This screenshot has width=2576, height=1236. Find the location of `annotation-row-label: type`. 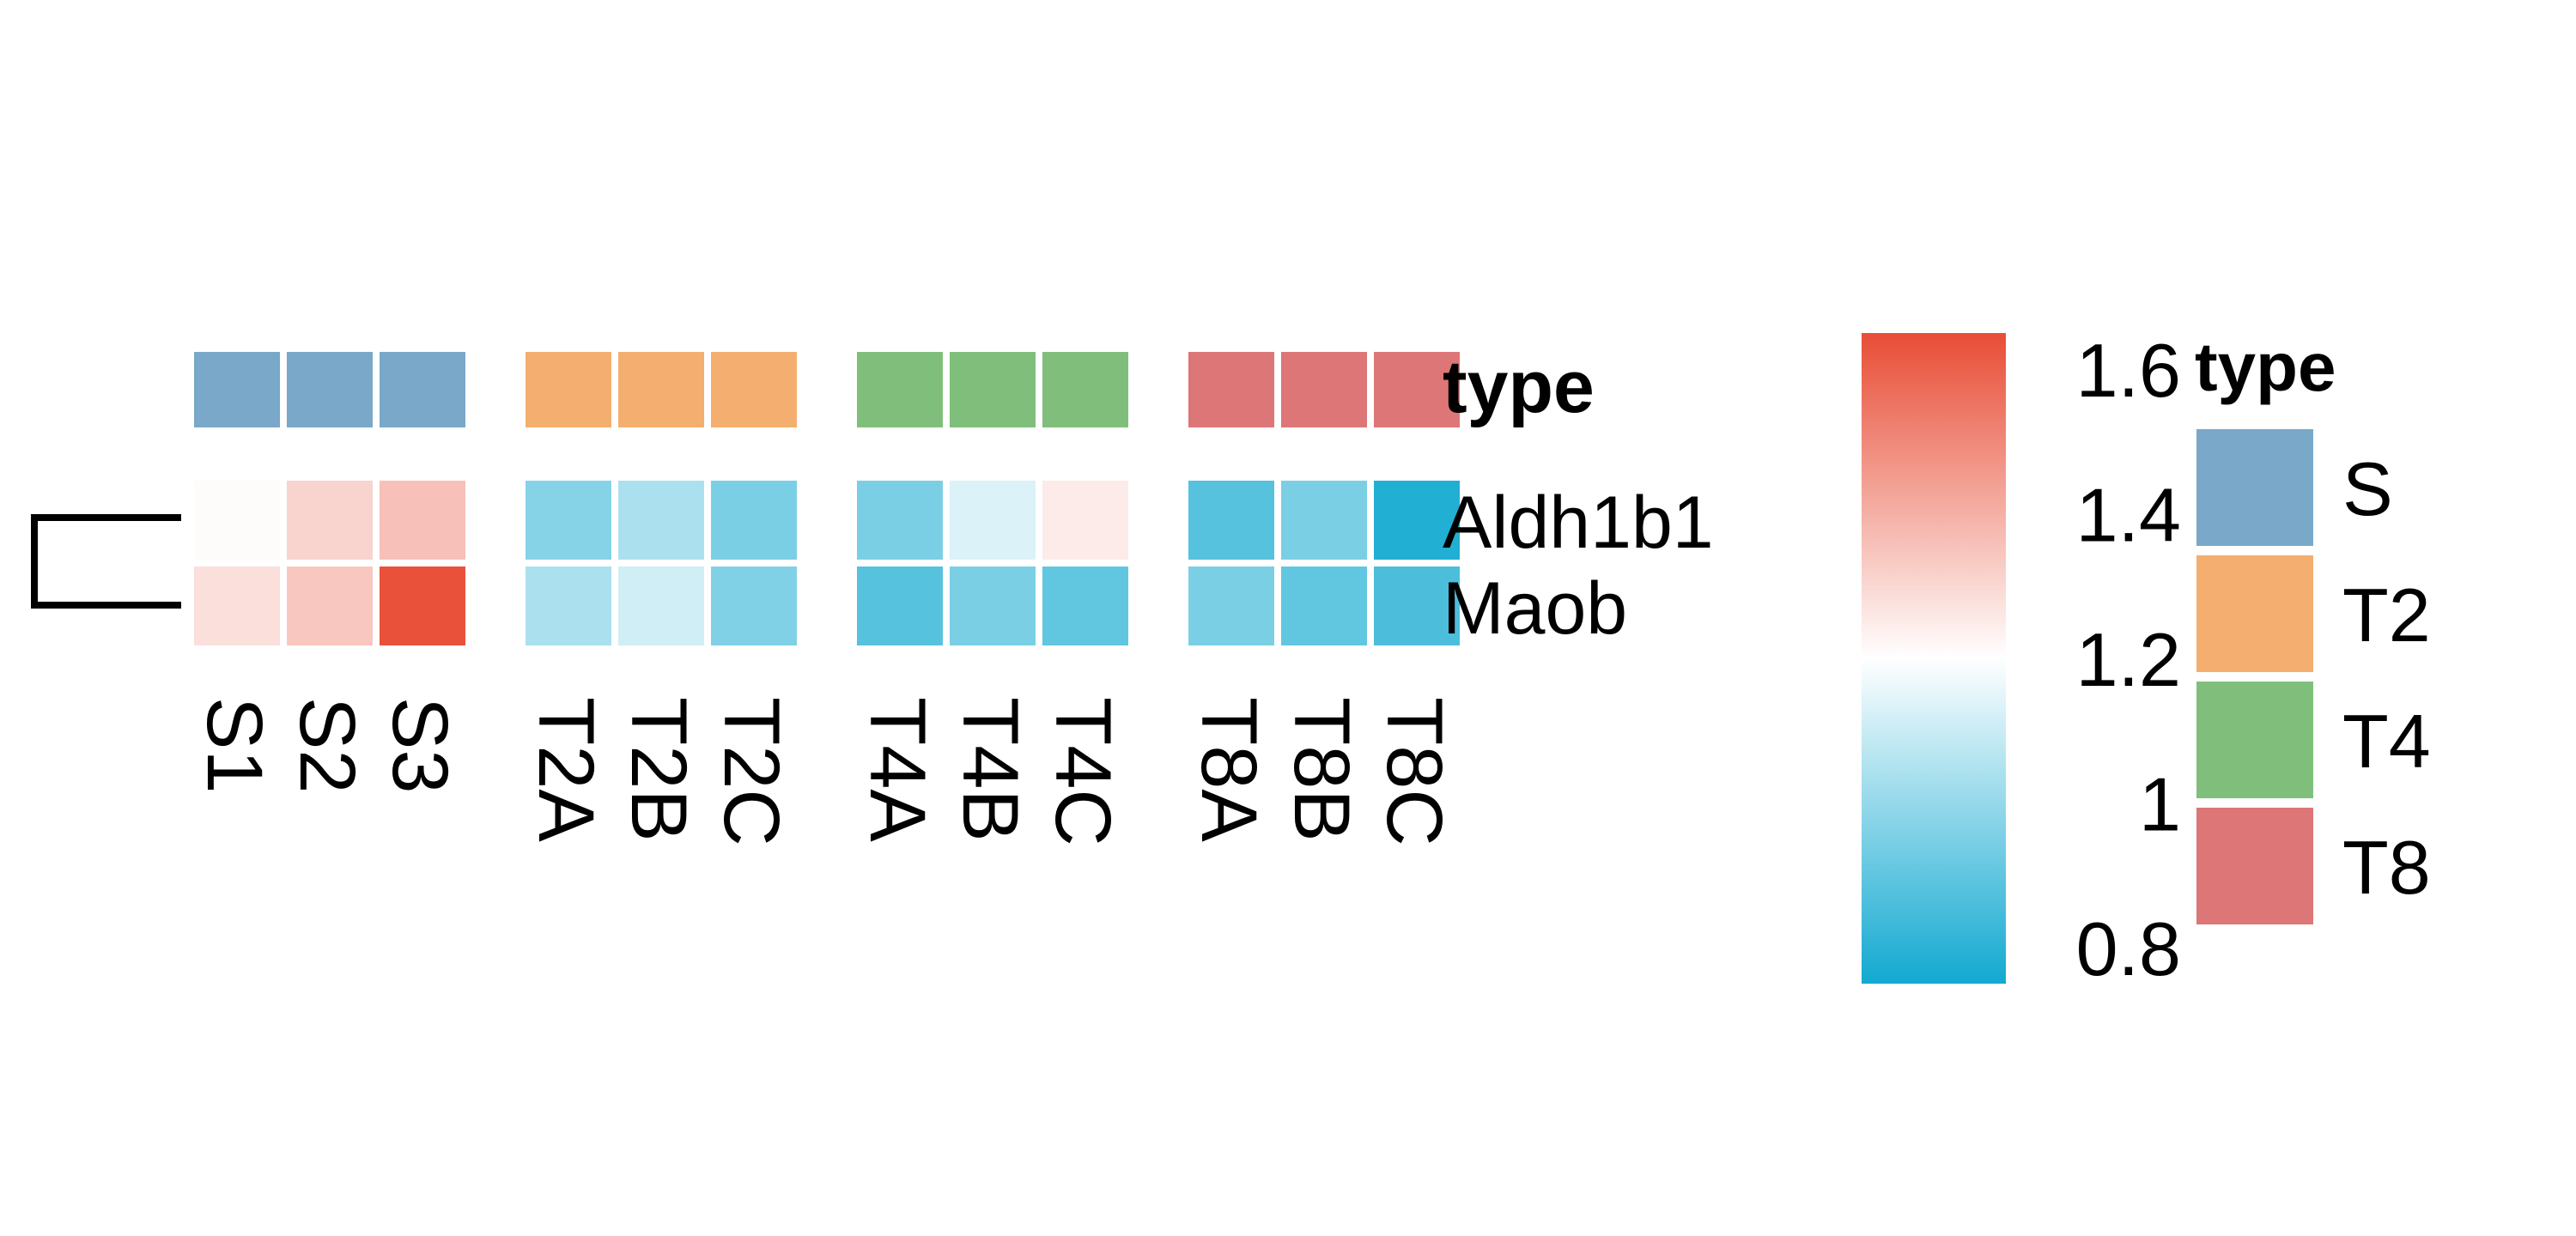

annotation-row-label: type is located at coordinates (1519, 387).